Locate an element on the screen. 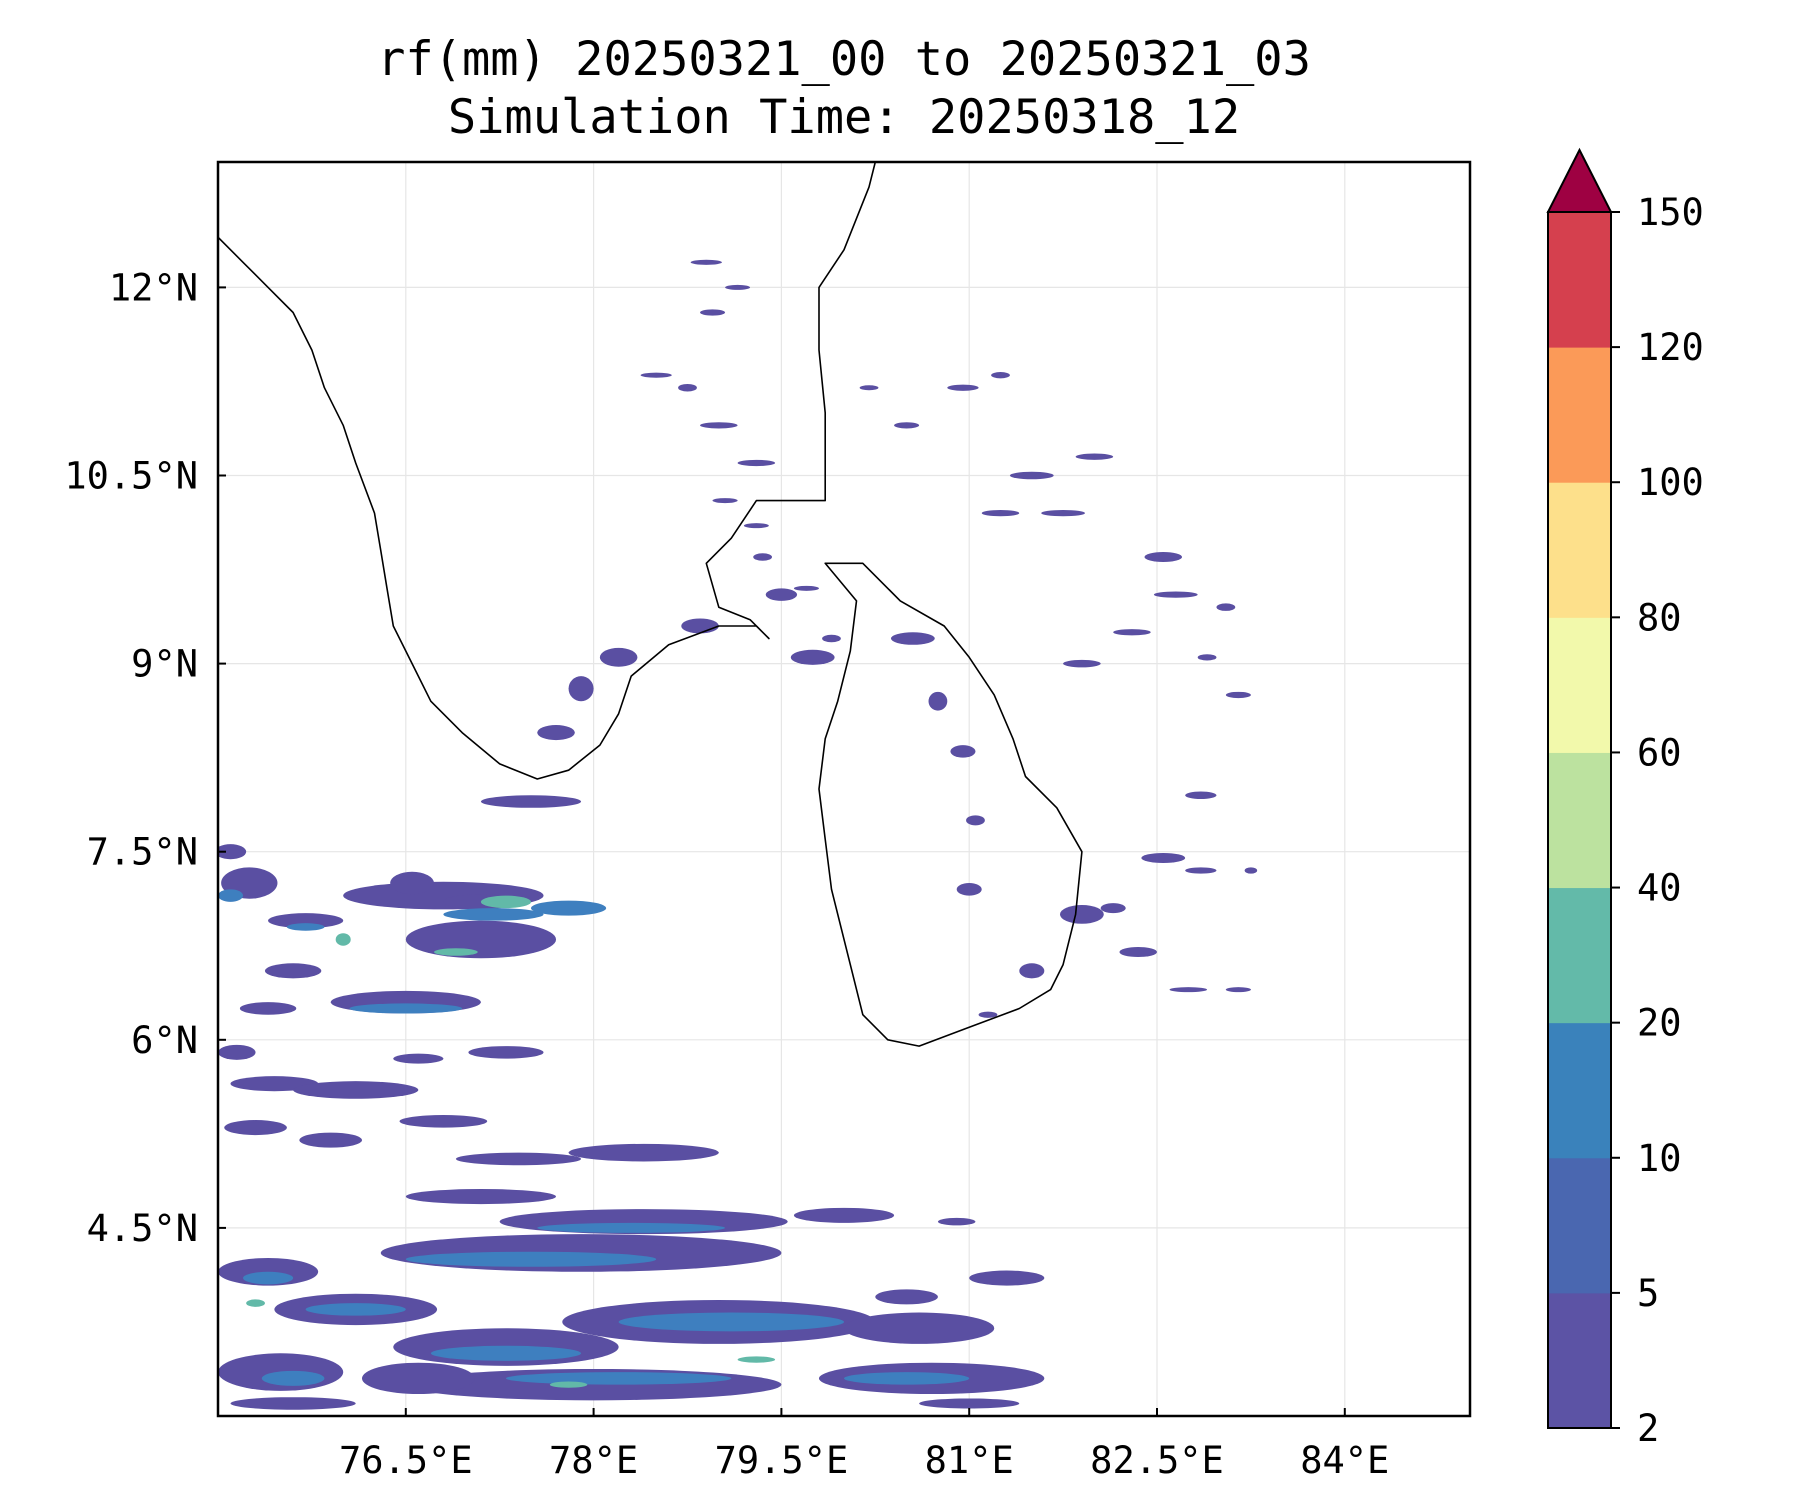  x-tick-label: 81°E is located at coordinates (969, 1460).